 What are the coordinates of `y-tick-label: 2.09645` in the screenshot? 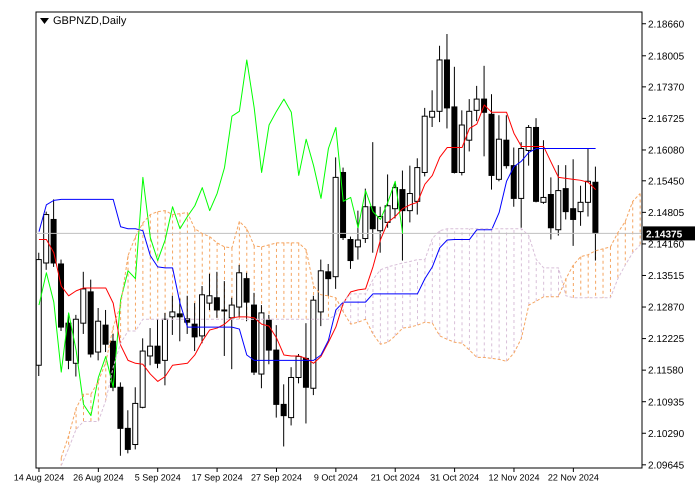 It's located at (666, 466).